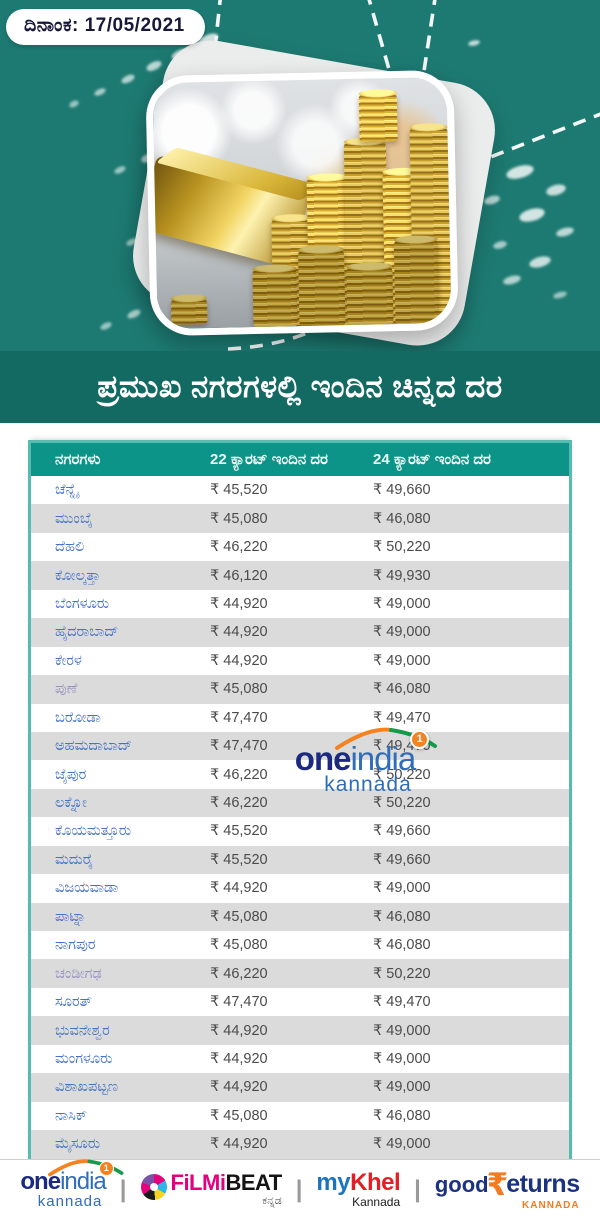  Describe the element at coordinates (87, 1087) in the screenshot. I see `city-link: ವಿಶಾಖಪಟ್ಟಣ` at that location.